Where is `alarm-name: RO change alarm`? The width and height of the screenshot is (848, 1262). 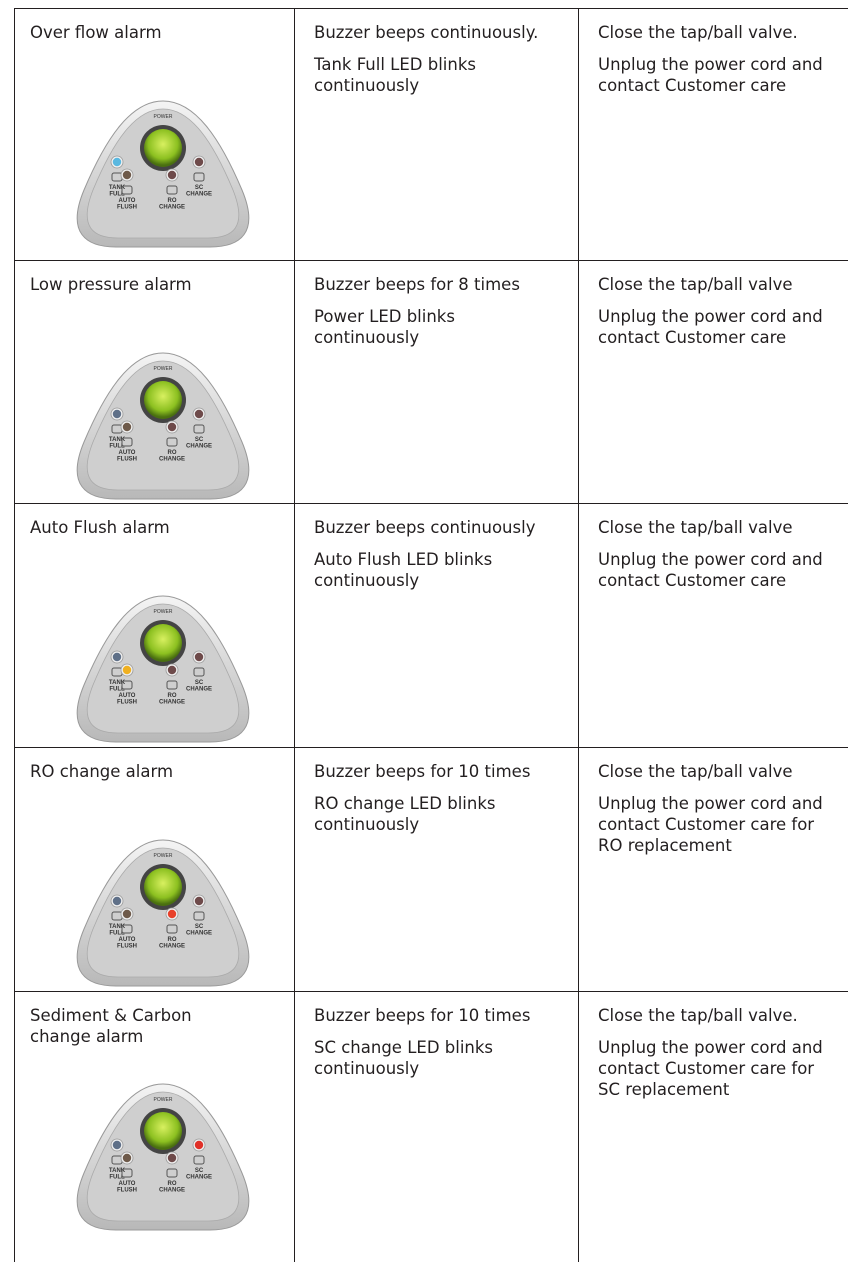 alarm-name: RO change alarm is located at coordinates (102, 771).